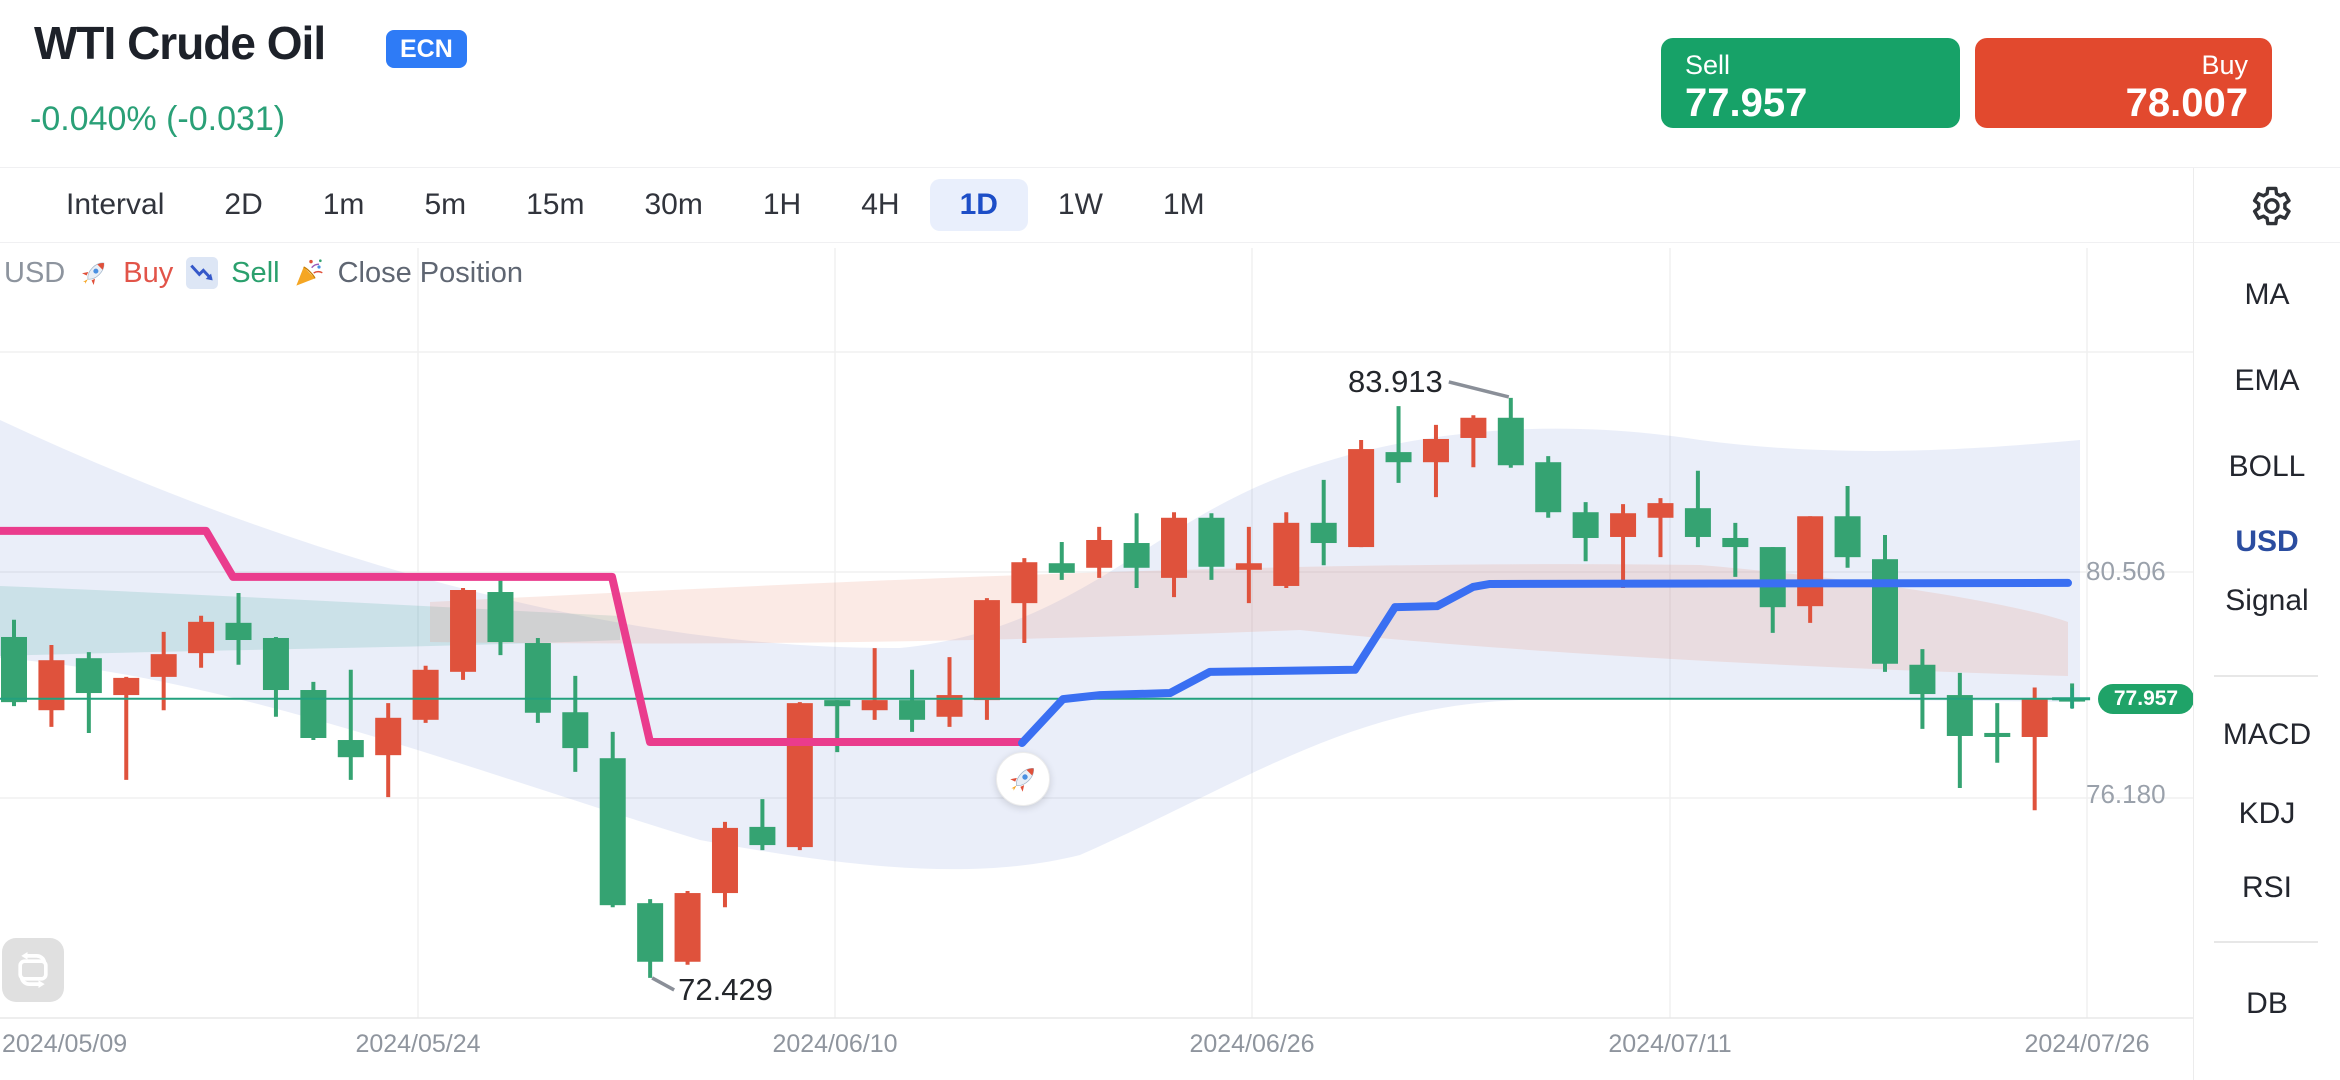 The height and width of the screenshot is (1080, 2340). Describe the element at coordinates (555, 204) in the screenshot. I see `tab-15m: 15m` at that location.